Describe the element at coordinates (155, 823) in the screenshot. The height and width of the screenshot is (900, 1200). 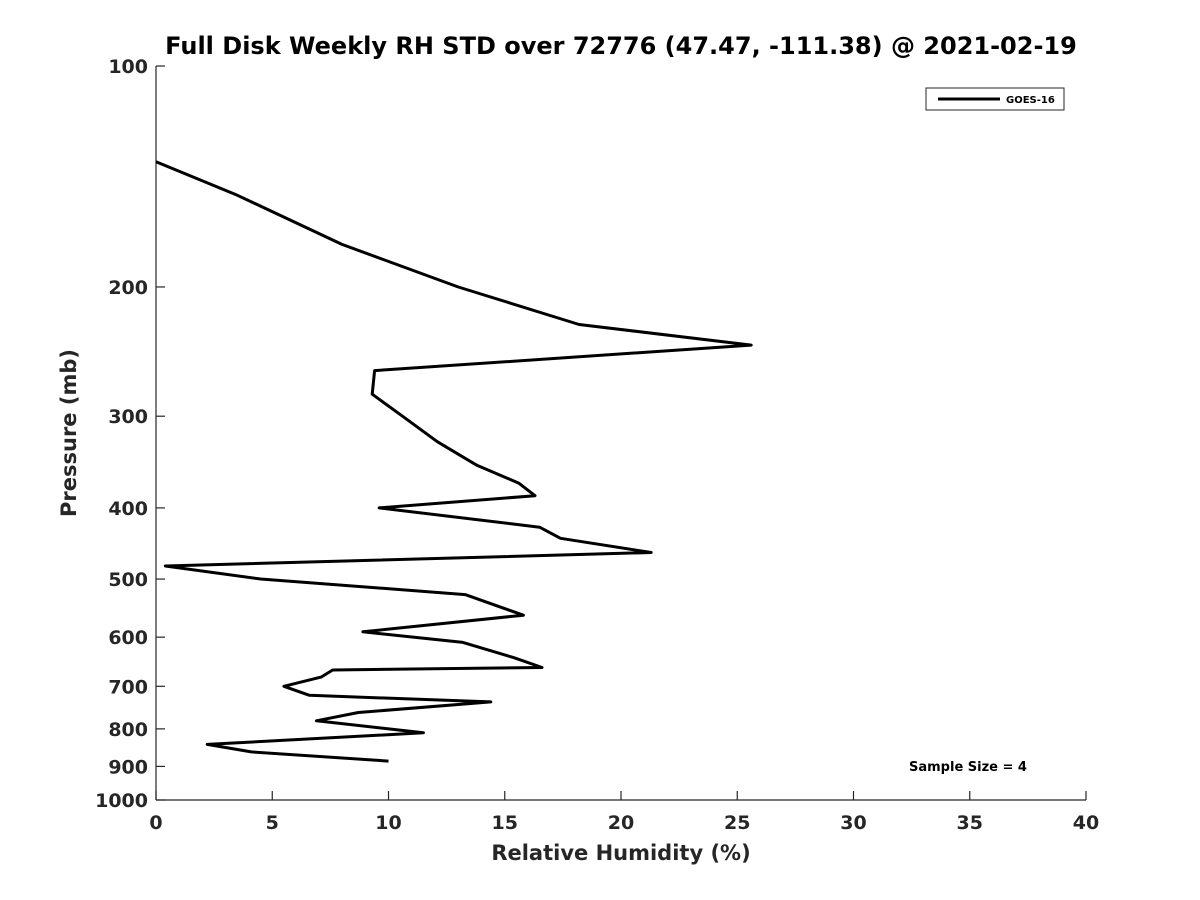
I see `x-tick-label: 0` at that location.